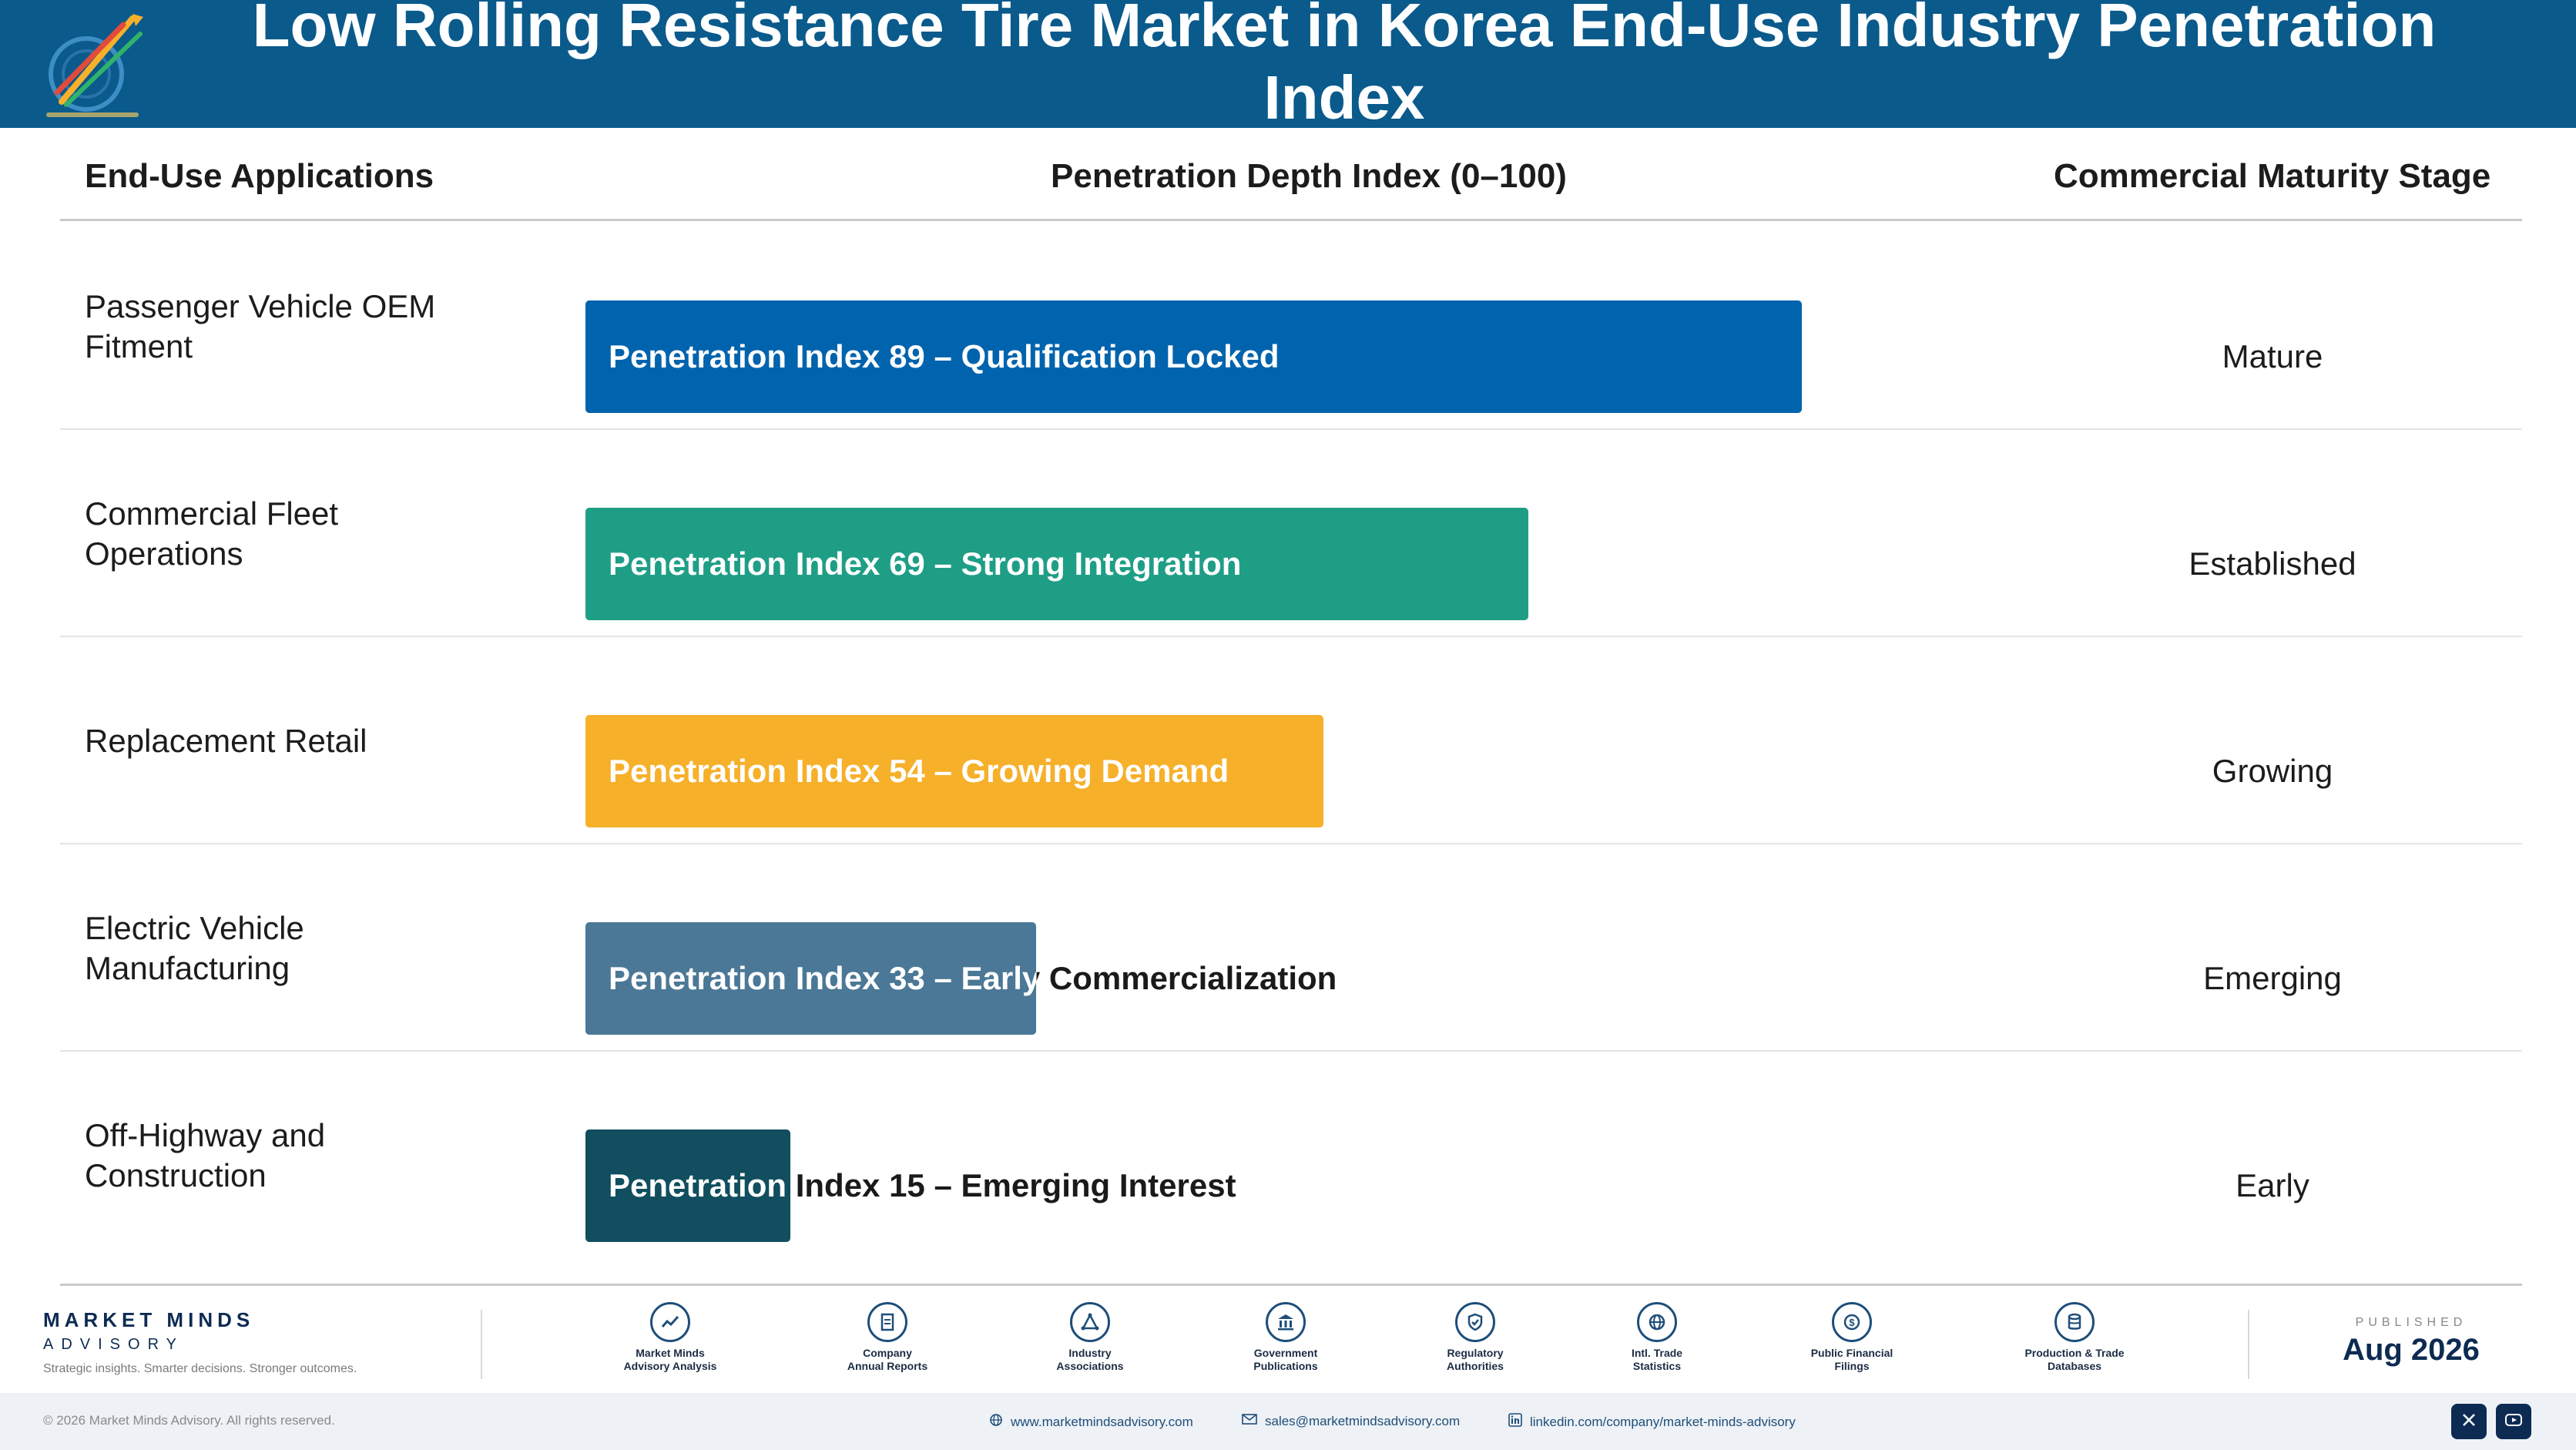 Image resolution: width=2576 pixels, height=1450 pixels. I want to click on mail-icon, so click(1249, 1421).